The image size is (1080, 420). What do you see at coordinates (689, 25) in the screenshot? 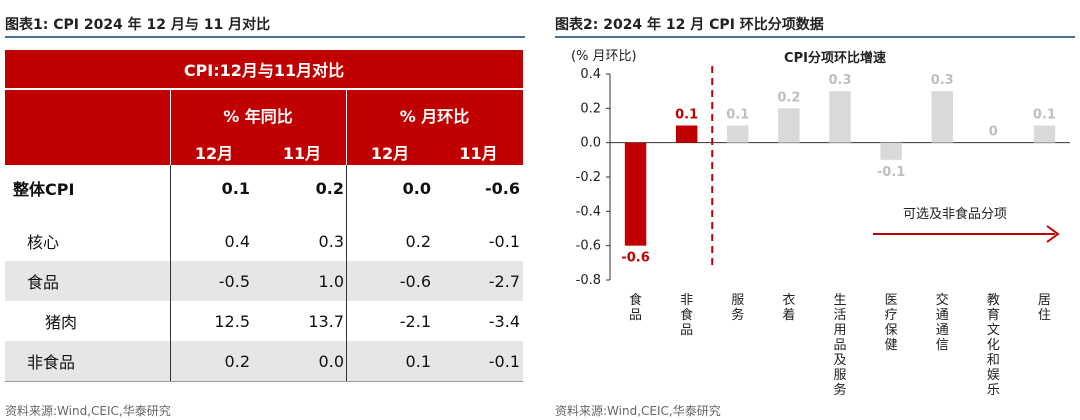
I see `figure2-title: 图表2: 2024 年 12 月 CPI 环比分项数据` at bounding box center [689, 25].